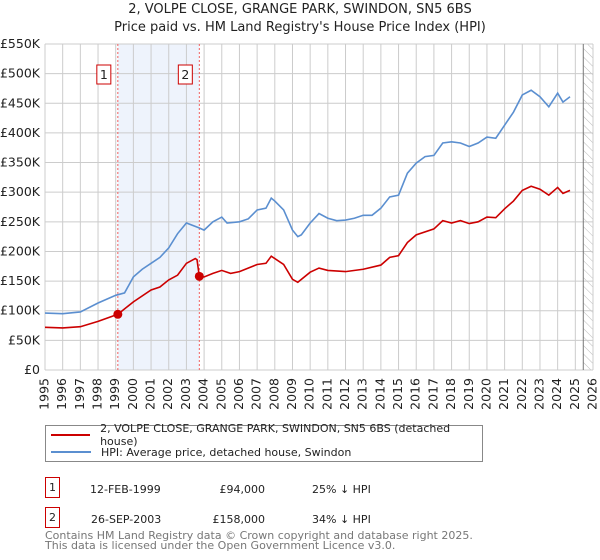  I want to click on transaction-date: 12-FEB-1999, so click(125, 489).